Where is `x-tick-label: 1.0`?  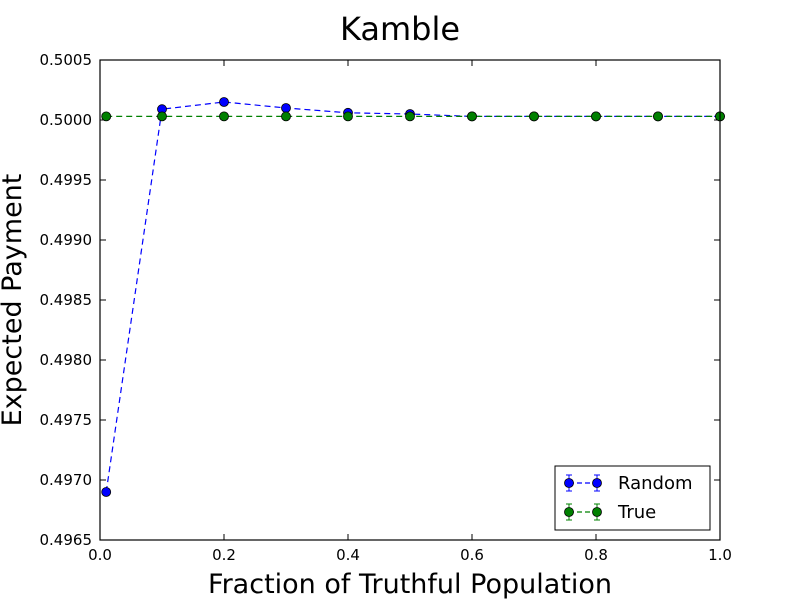
x-tick-label: 1.0 is located at coordinates (720, 555).